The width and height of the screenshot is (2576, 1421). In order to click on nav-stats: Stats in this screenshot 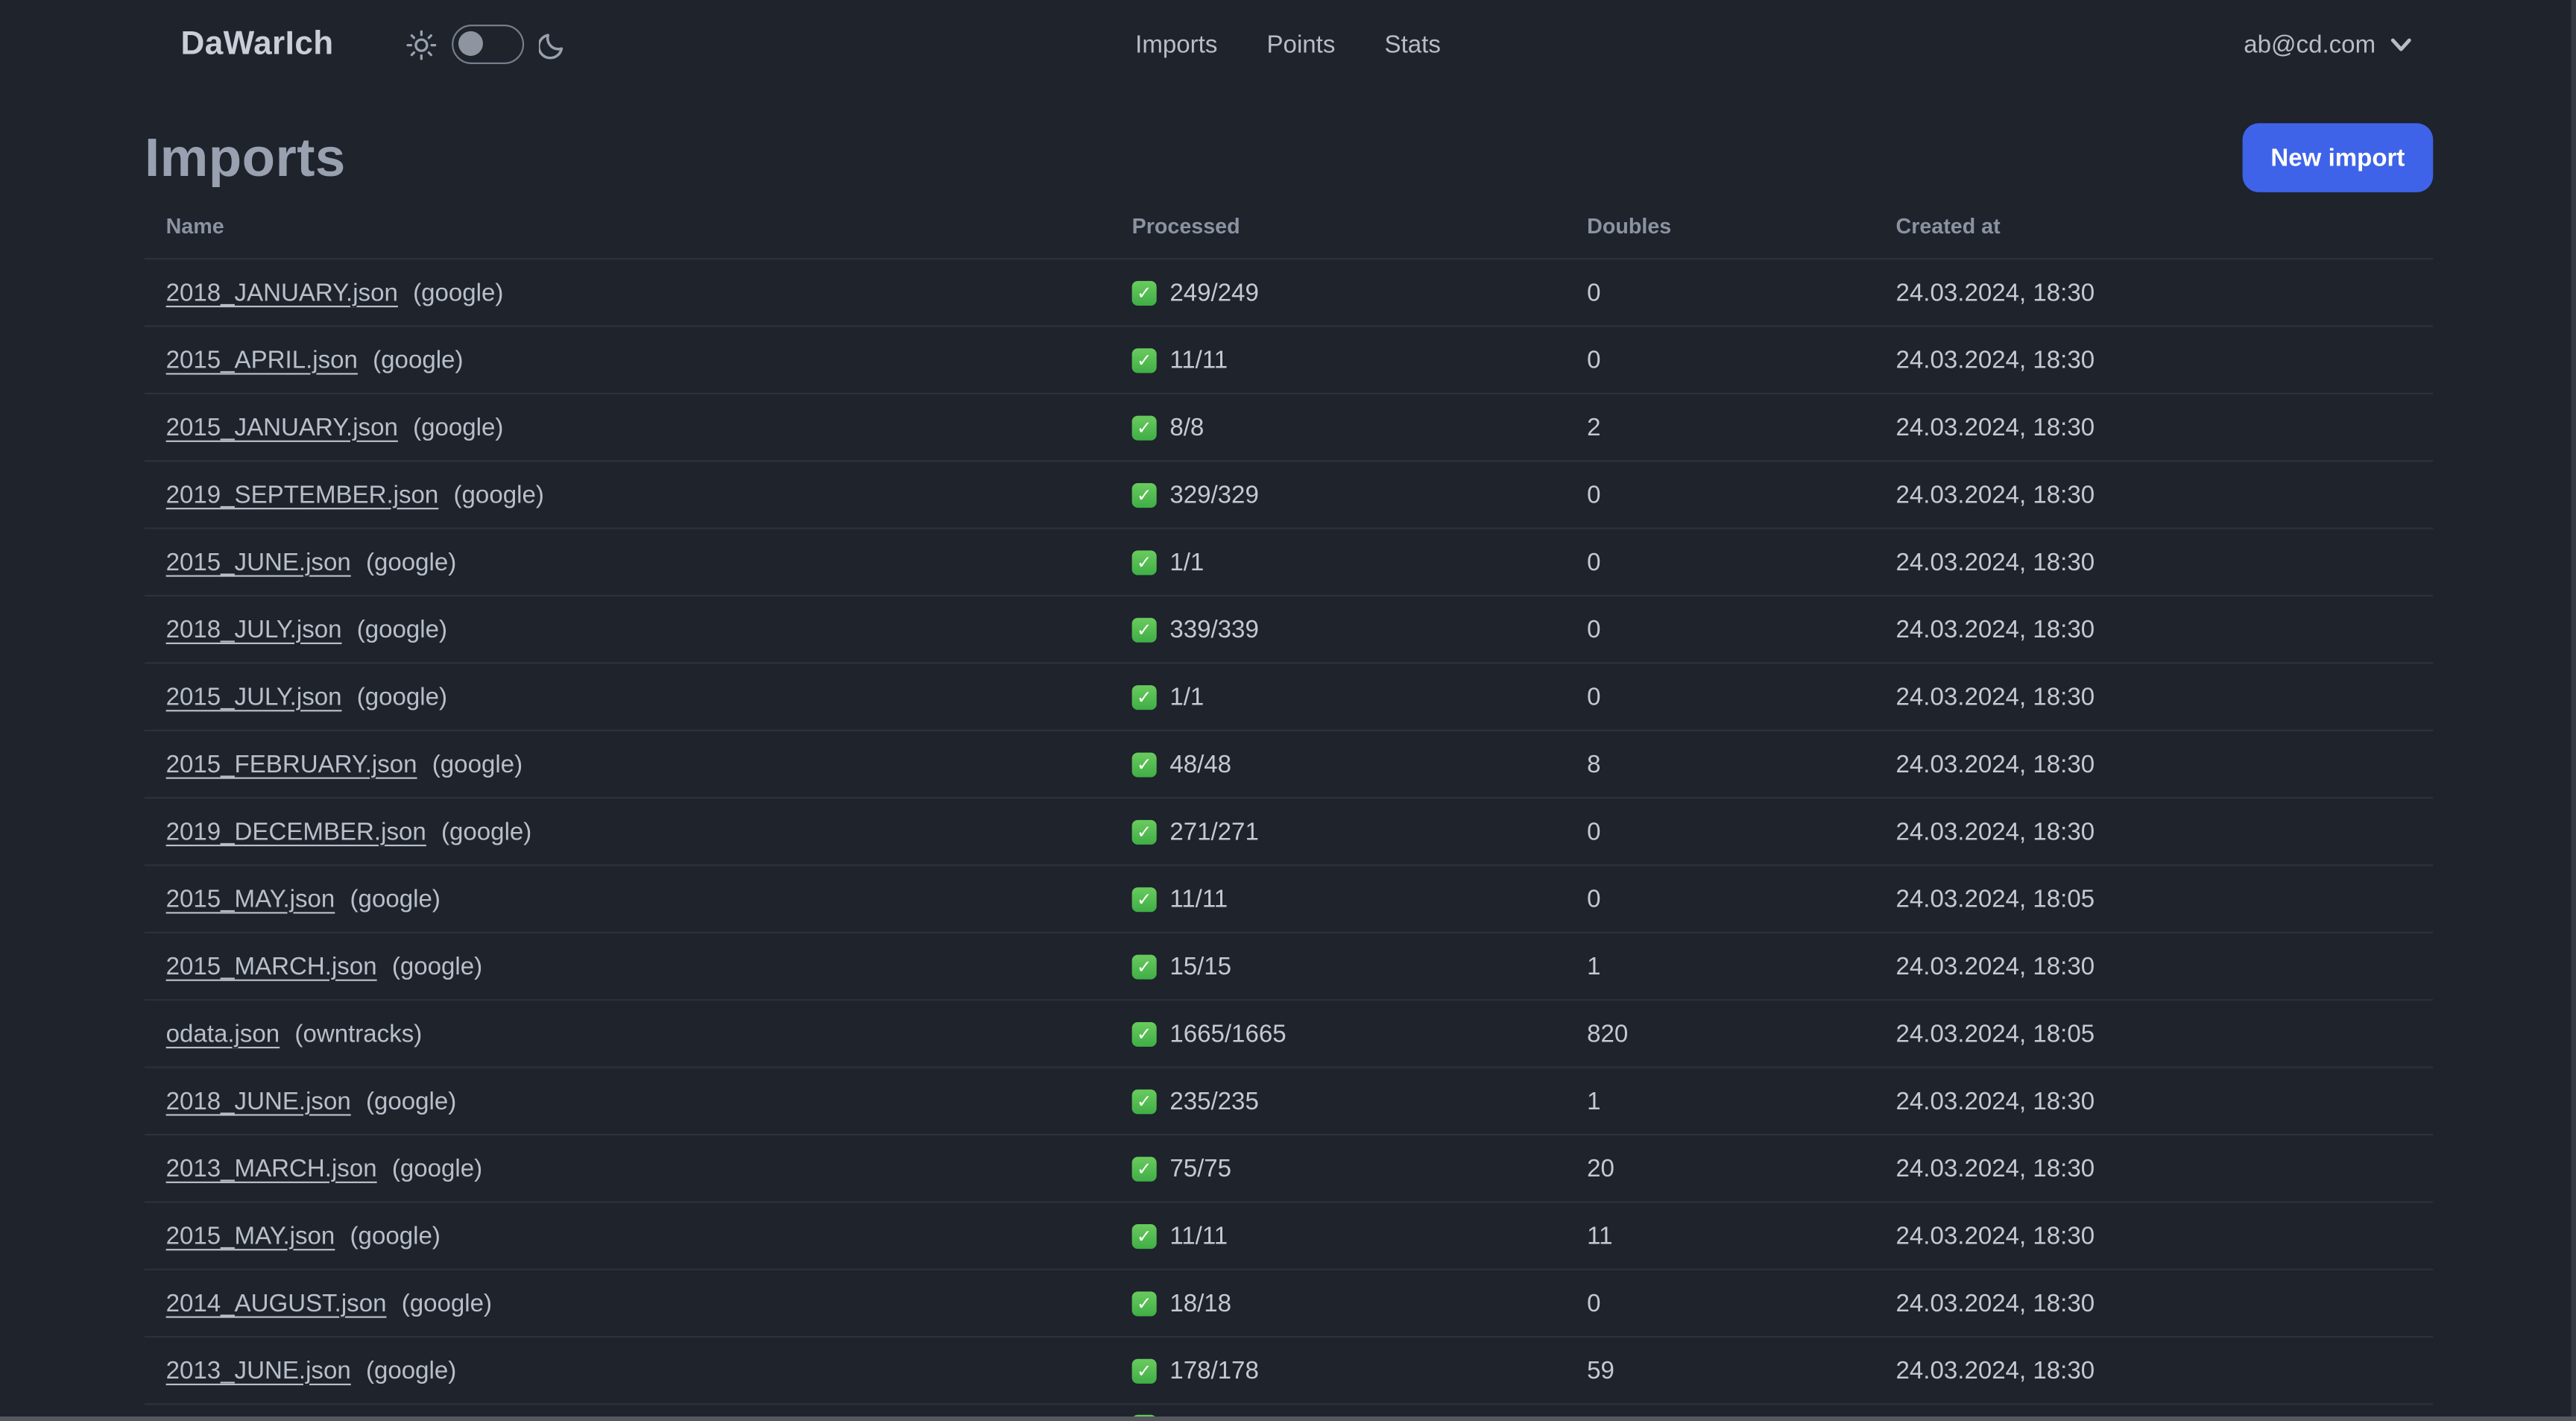, I will do `click(1412, 44)`.